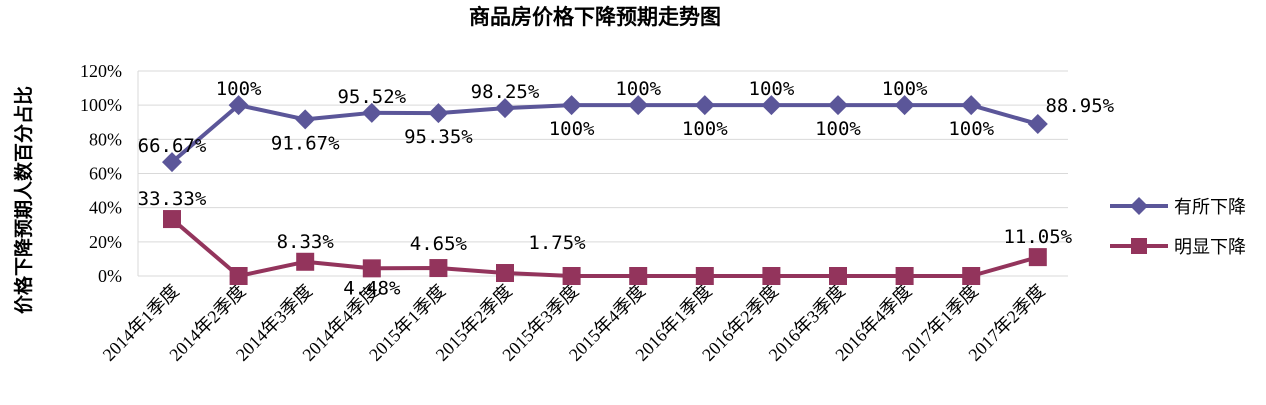 Image resolution: width=1266 pixels, height=405 pixels. I want to click on data-label: 8.33%, so click(306, 242).